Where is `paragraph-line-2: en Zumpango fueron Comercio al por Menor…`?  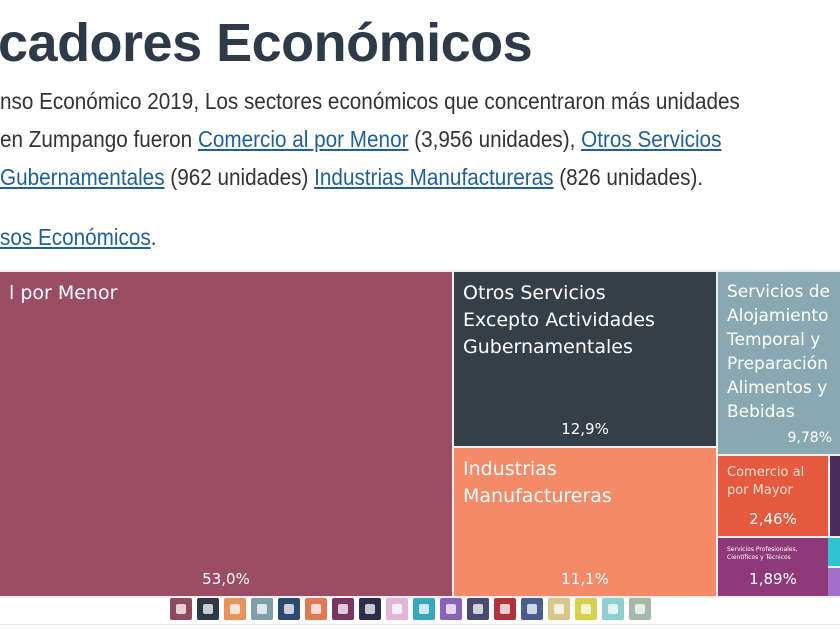
paragraph-line-2: en Zumpango fueron Comercio al por Menor… is located at coordinates (360, 139).